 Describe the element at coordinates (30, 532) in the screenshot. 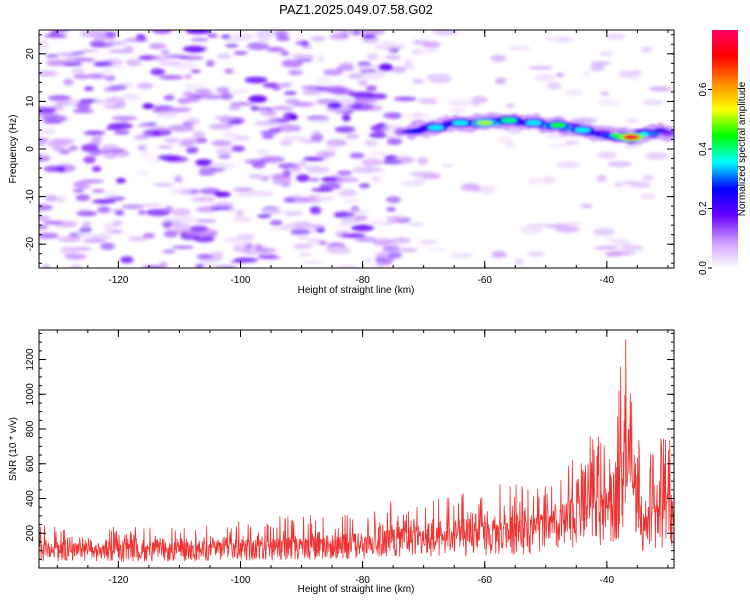

I see `snr-y-tick-label: 200` at that location.